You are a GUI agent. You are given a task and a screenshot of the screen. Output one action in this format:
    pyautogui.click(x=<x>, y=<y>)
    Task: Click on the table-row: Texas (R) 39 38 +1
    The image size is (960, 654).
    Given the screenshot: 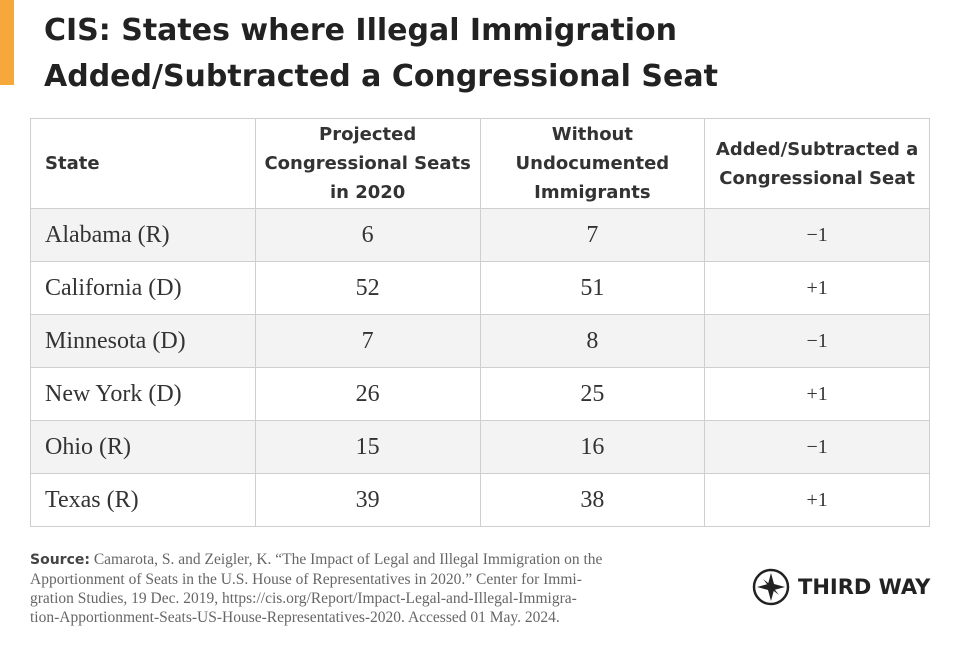 What is the action you would take?
    pyautogui.click(x=480, y=500)
    